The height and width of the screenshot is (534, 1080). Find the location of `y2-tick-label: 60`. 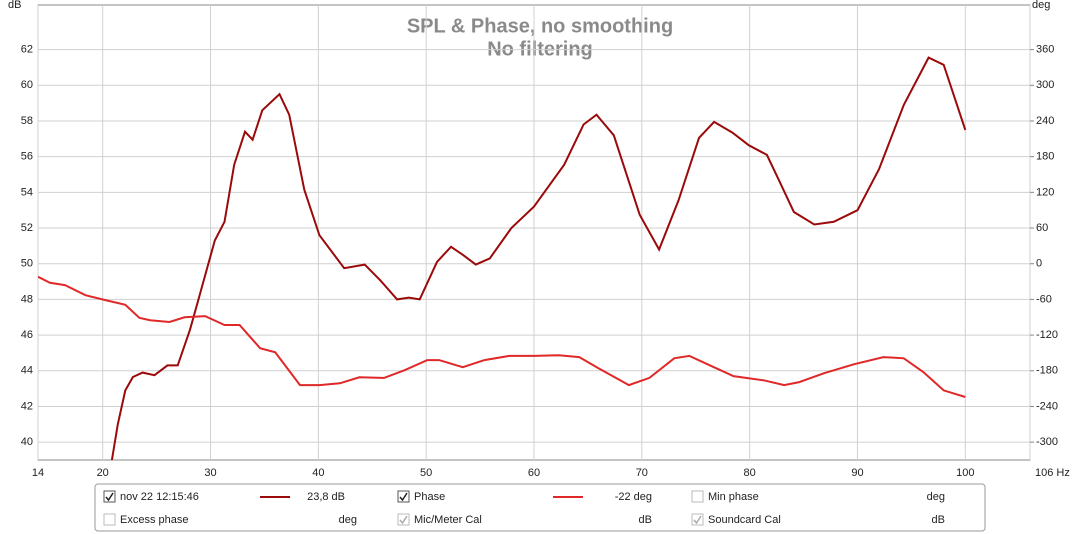

y2-tick-label: 60 is located at coordinates (1042, 228).